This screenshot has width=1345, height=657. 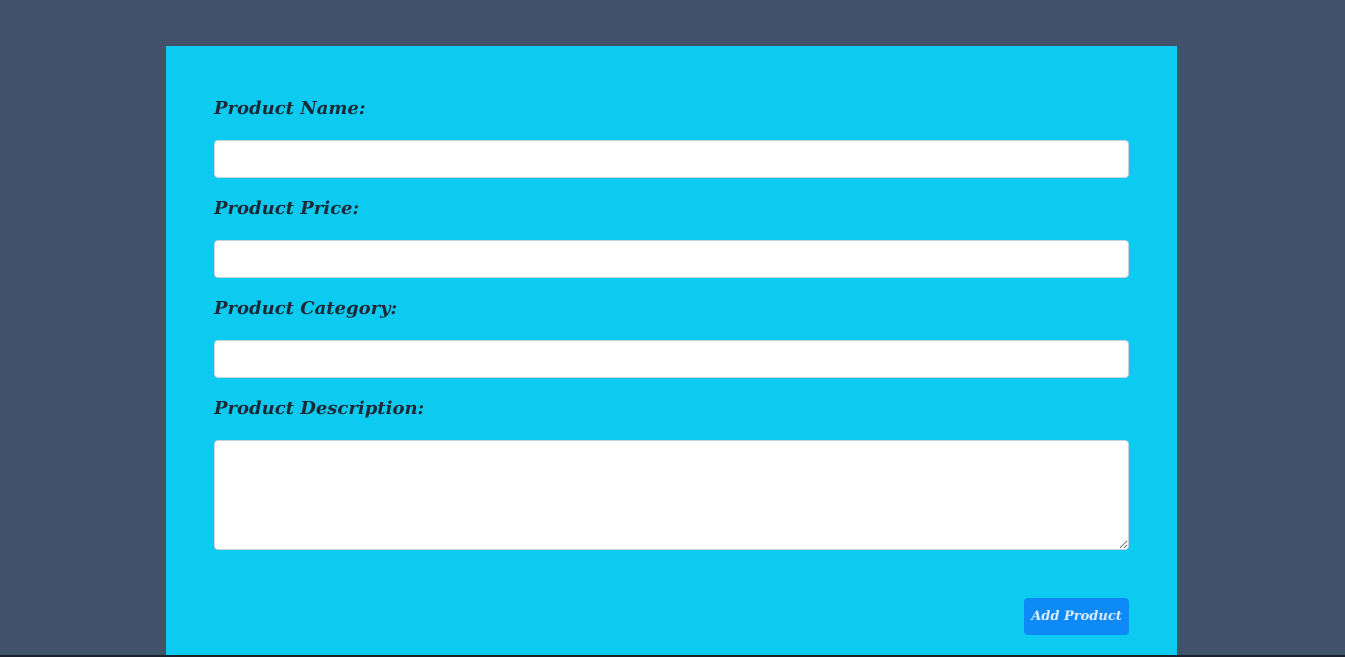 I want to click on add-product-button: Add Product, so click(x=1076, y=616).